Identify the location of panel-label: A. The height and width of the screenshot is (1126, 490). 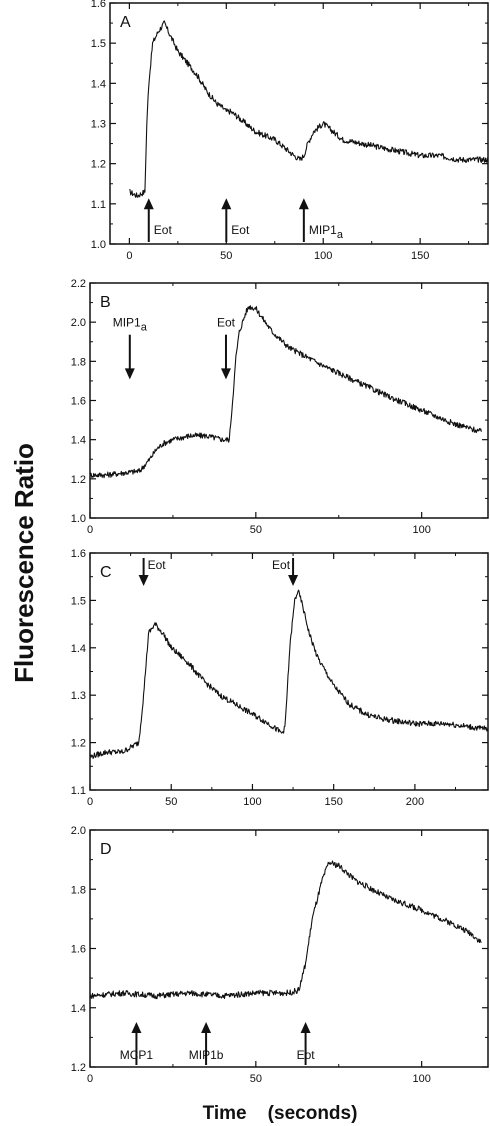
(125, 22).